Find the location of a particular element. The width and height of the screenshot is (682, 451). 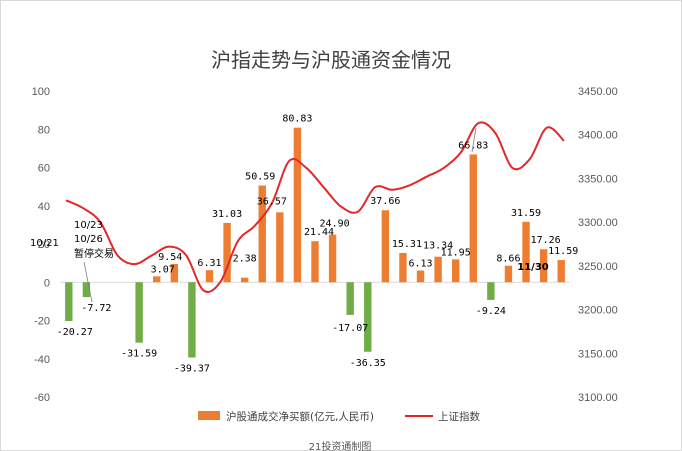

bar-data-label: 80.83 is located at coordinates (297, 119).